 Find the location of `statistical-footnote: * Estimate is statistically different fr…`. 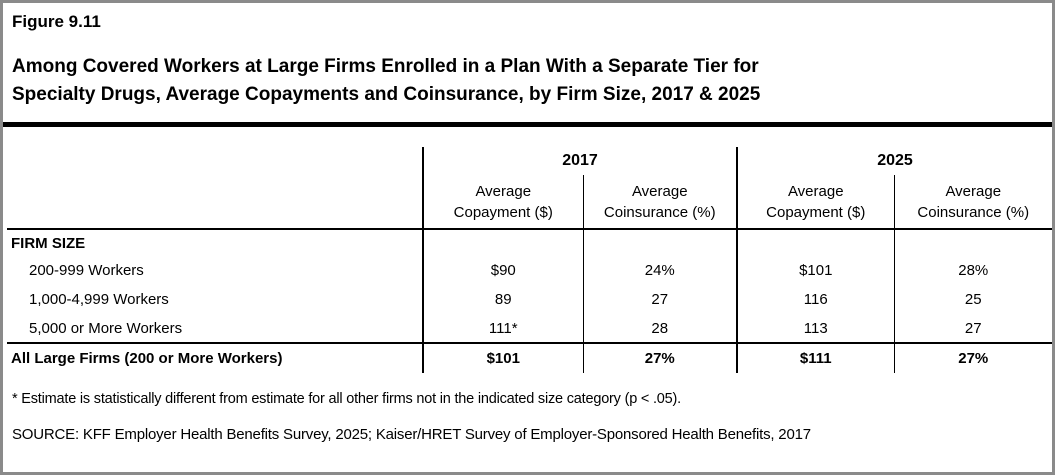

statistical-footnote: * Estimate is statistically different fr… is located at coordinates (346, 399).